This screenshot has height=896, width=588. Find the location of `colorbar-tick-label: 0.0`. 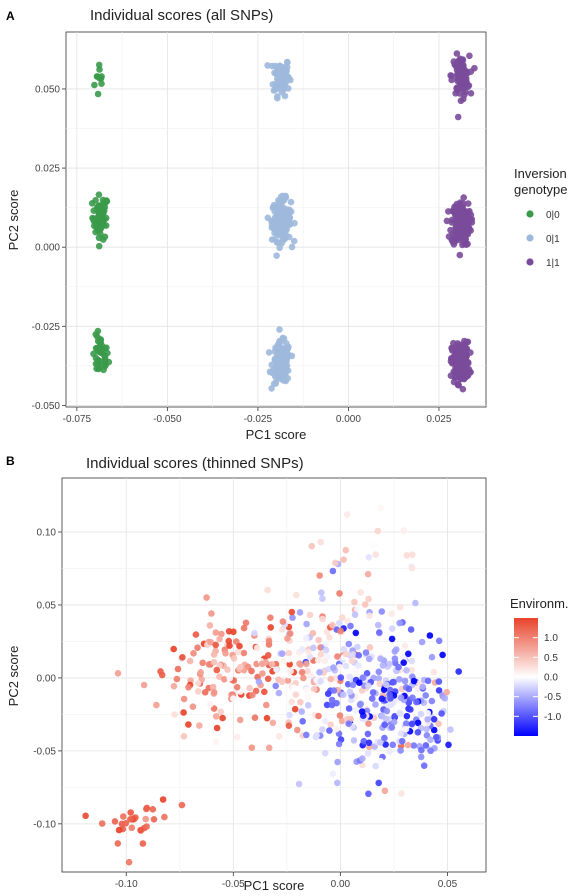

colorbar-tick-label: 0.0 is located at coordinates (551, 678).